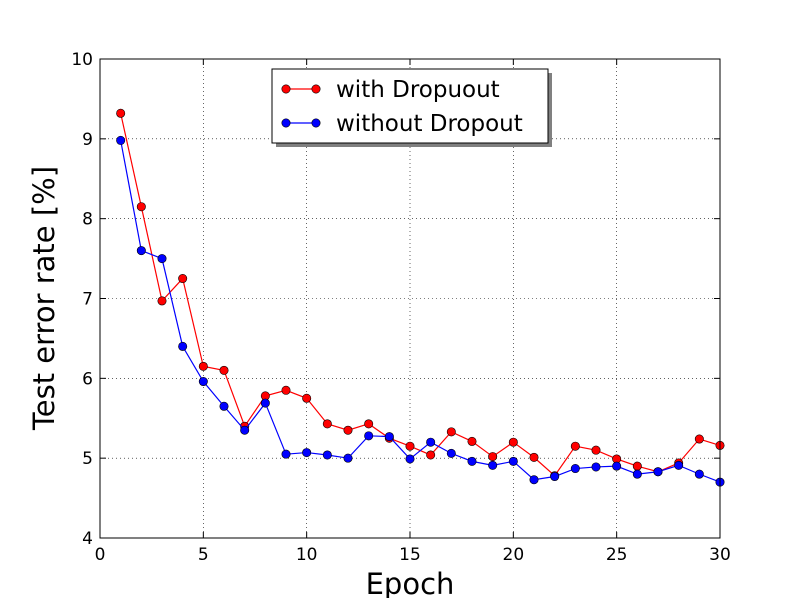 The width and height of the screenshot is (800, 598). What do you see at coordinates (87, 140) in the screenshot?
I see `y-tick-label: 9` at bounding box center [87, 140].